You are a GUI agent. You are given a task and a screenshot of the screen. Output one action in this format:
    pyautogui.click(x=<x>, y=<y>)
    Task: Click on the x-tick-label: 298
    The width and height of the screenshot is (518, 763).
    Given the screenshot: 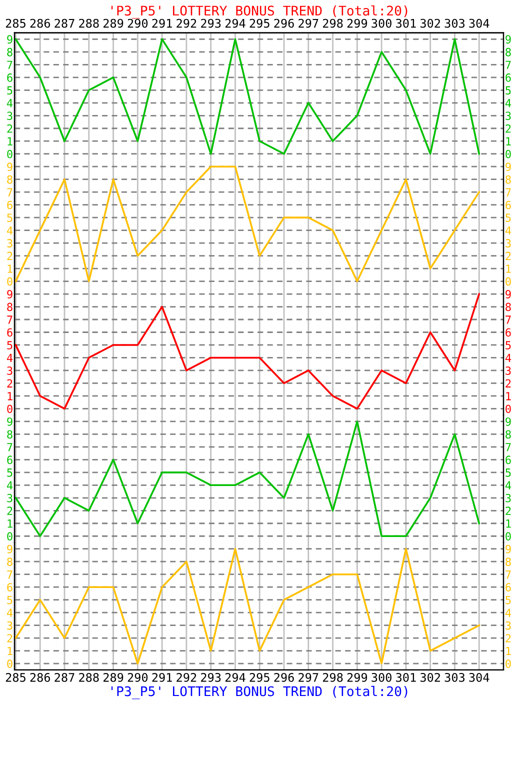 What is the action you would take?
    pyautogui.click(x=332, y=23)
    